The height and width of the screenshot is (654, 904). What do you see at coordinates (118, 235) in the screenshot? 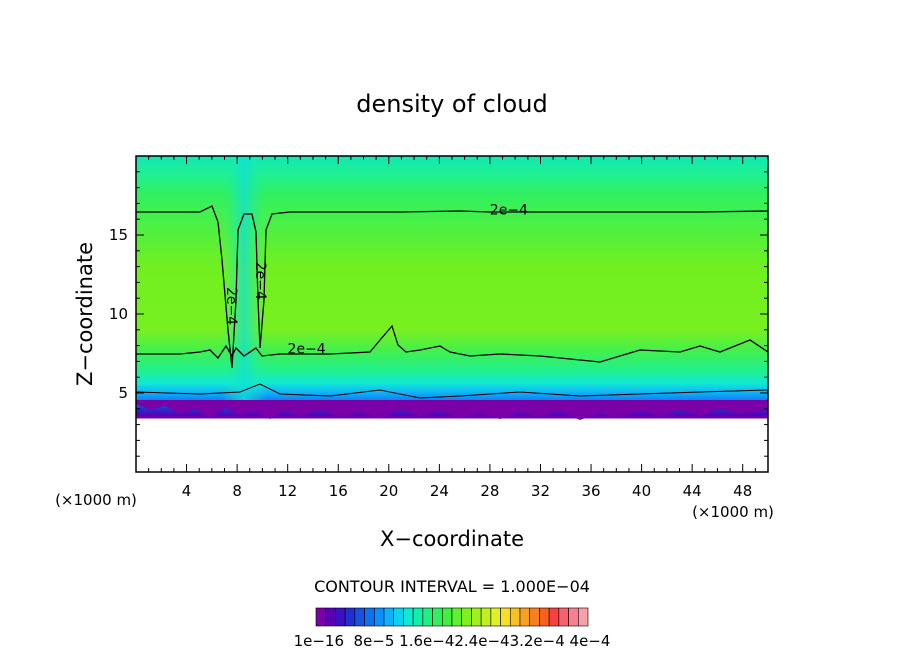
I see `y-tick-label: 15` at bounding box center [118, 235].